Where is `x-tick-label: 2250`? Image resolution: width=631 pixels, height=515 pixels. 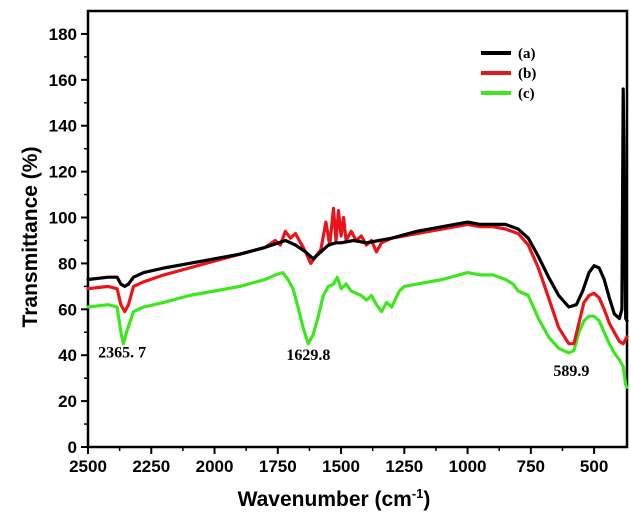 x-tick-label: 2250 is located at coordinates (151, 466).